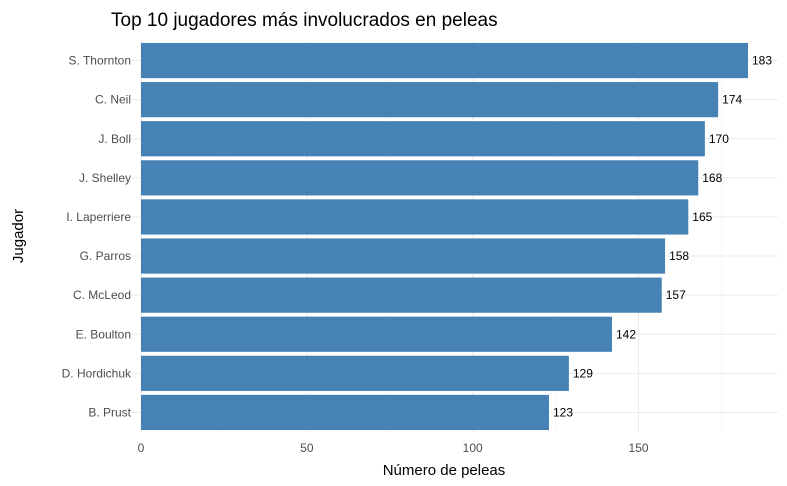 This screenshot has width=787, height=486. What do you see at coordinates (732, 100) in the screenshot?
I see `data-label: 174` at bounding box center [732, 100].